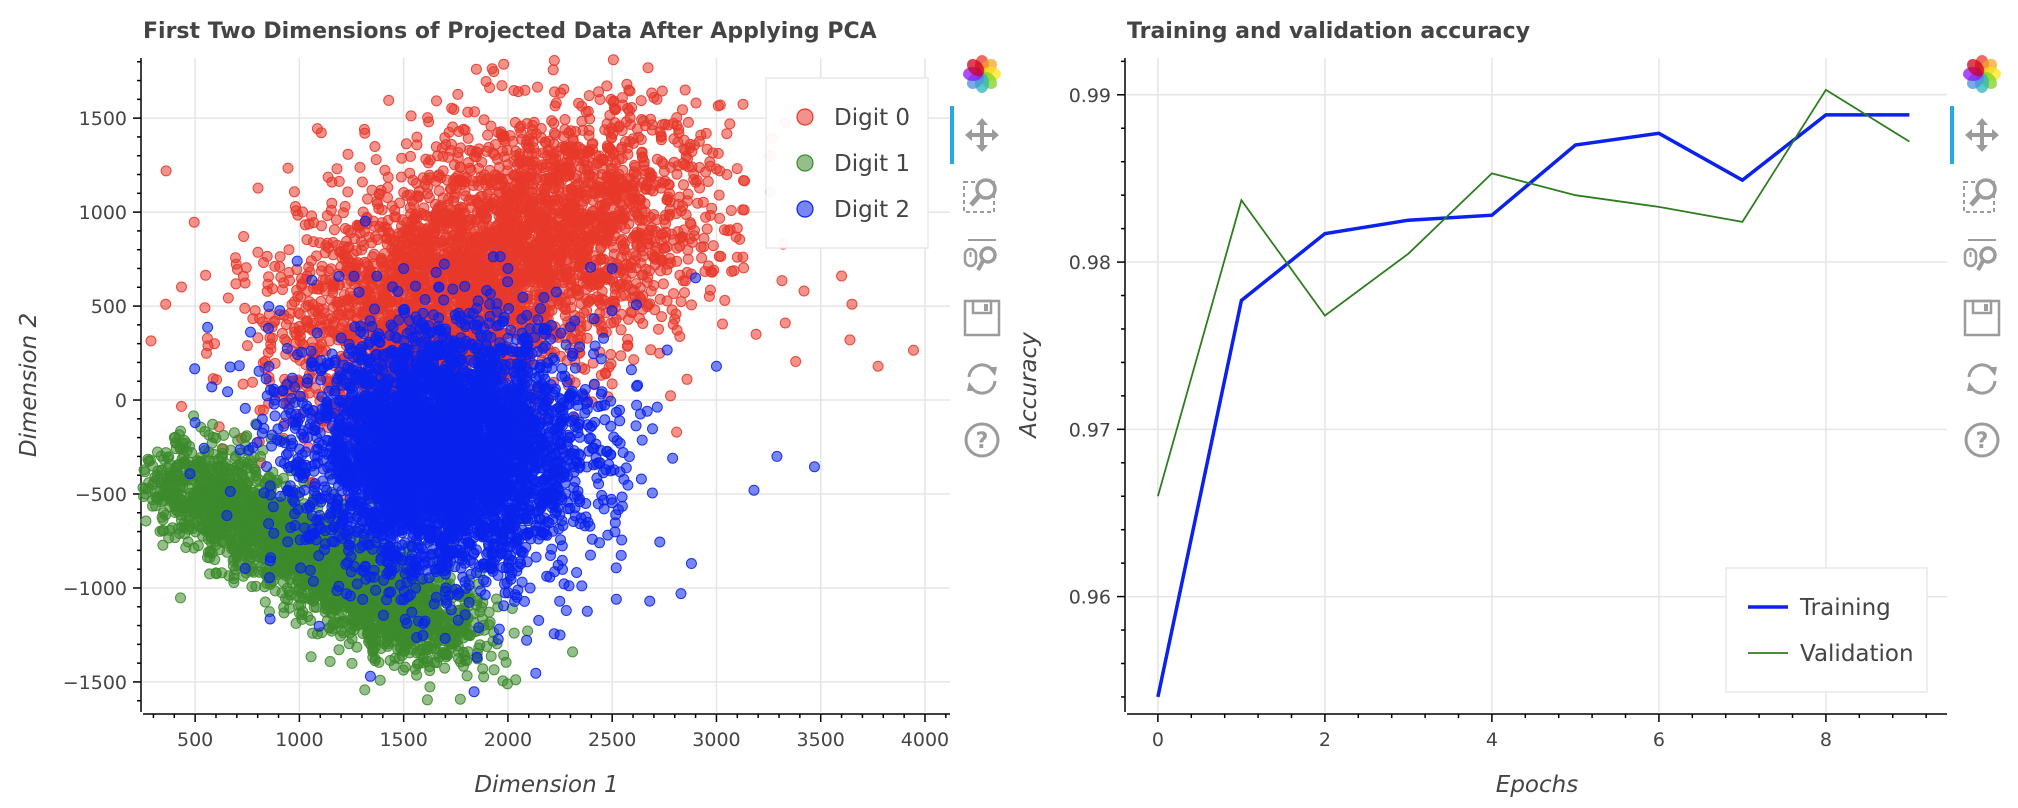 The width and height of the screenshot is (2018, 808). I want to click on x-tick-label: 4000, so click(925, 740).